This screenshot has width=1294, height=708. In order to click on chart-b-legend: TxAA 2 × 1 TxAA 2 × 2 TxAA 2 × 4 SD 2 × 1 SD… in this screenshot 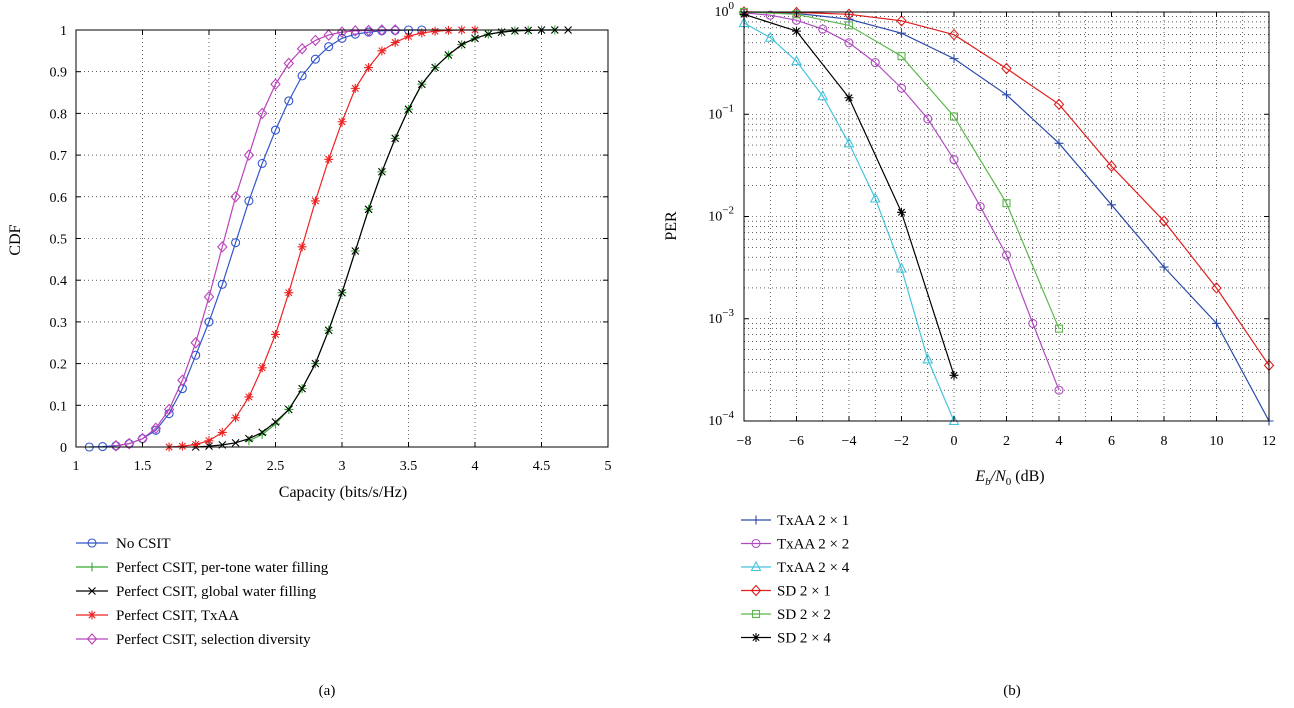, I will do `click(795, 580)`.